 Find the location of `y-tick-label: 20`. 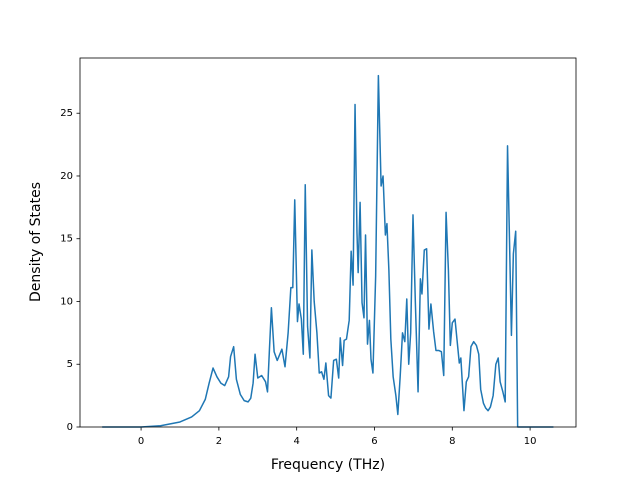

y-tick-label: 20 is located at coordinates (66, 176).